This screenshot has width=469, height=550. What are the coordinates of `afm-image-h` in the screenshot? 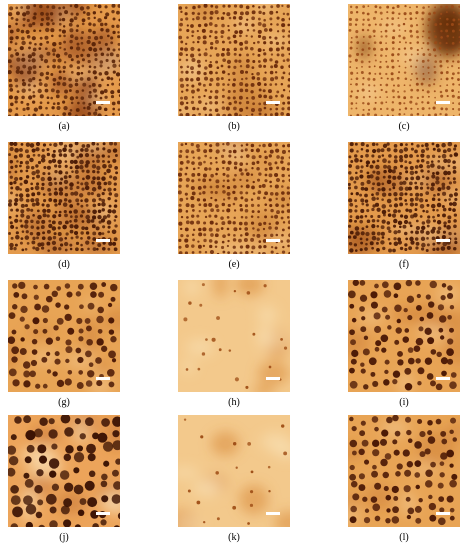 It's located at (234, 336).